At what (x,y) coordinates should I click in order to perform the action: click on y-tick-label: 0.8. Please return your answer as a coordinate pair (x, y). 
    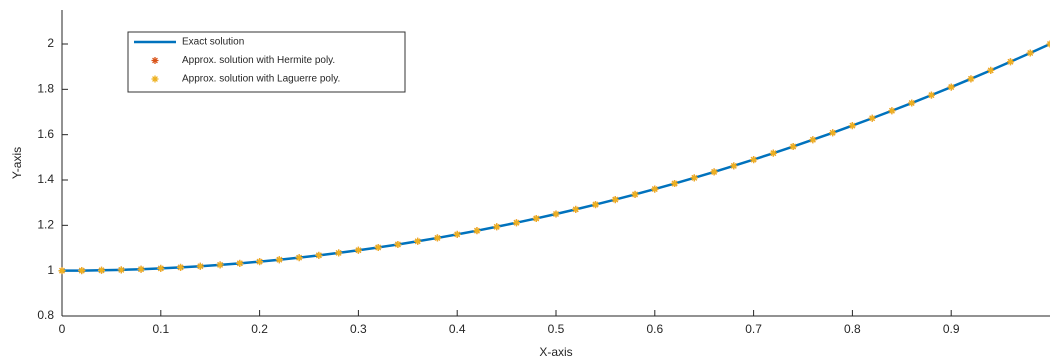
    Looking at the image, I should click on (45, 315).